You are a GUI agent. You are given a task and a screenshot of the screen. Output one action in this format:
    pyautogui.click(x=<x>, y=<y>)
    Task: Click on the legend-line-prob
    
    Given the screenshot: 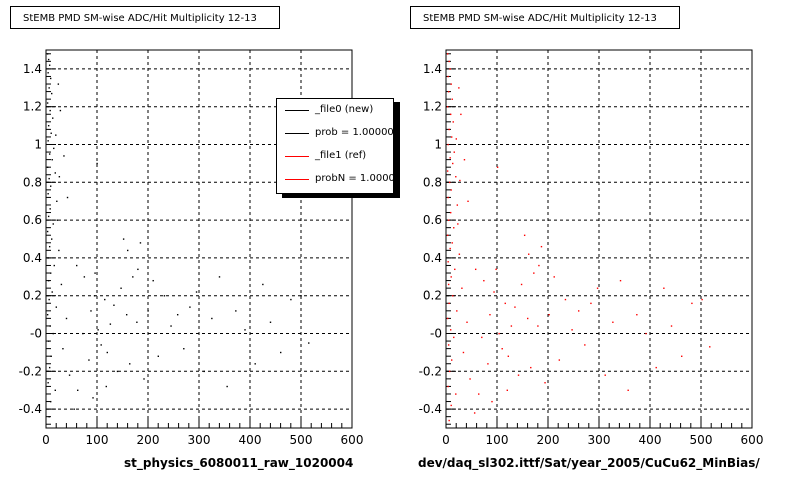 What is the action you would take?
    pyautogui.click(x=297, y=133)
    